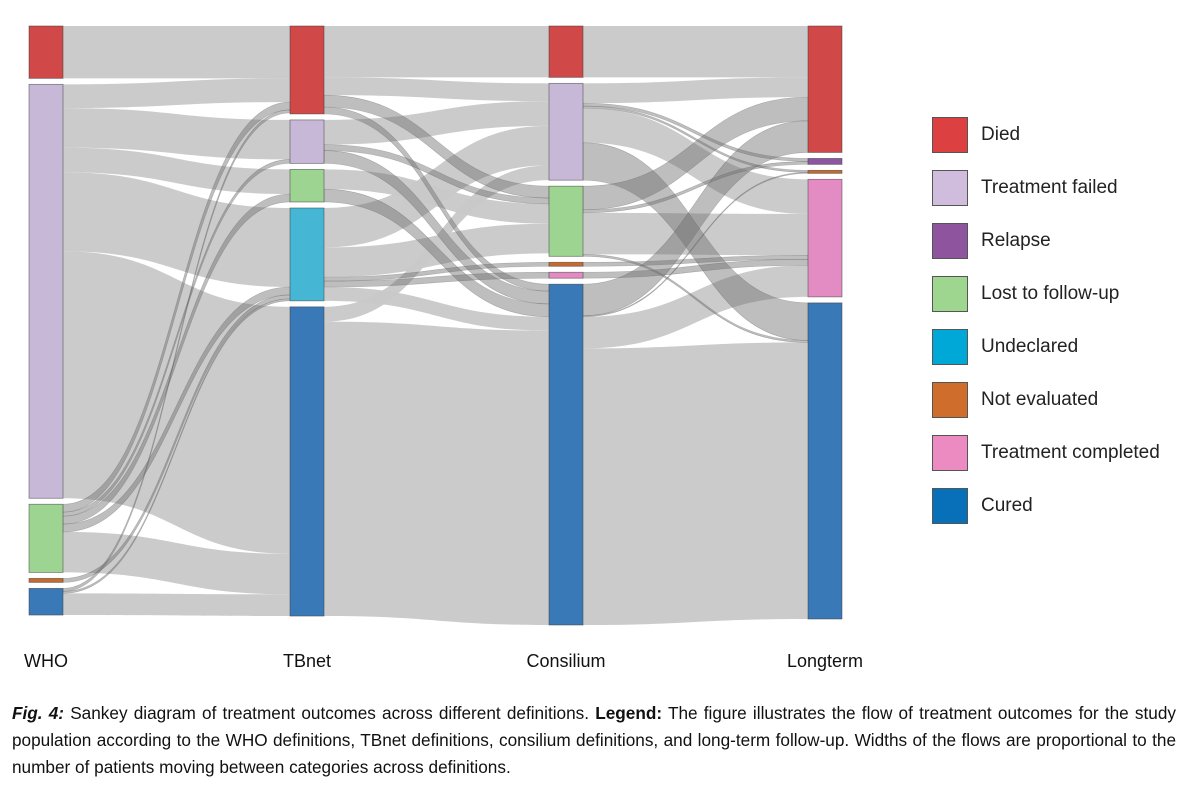 The height and width of the screenshot is (794, 1195). Describe the element at coordinates (46, 291) in the screenshot. I see `node-who-treatment-failed` at that location.